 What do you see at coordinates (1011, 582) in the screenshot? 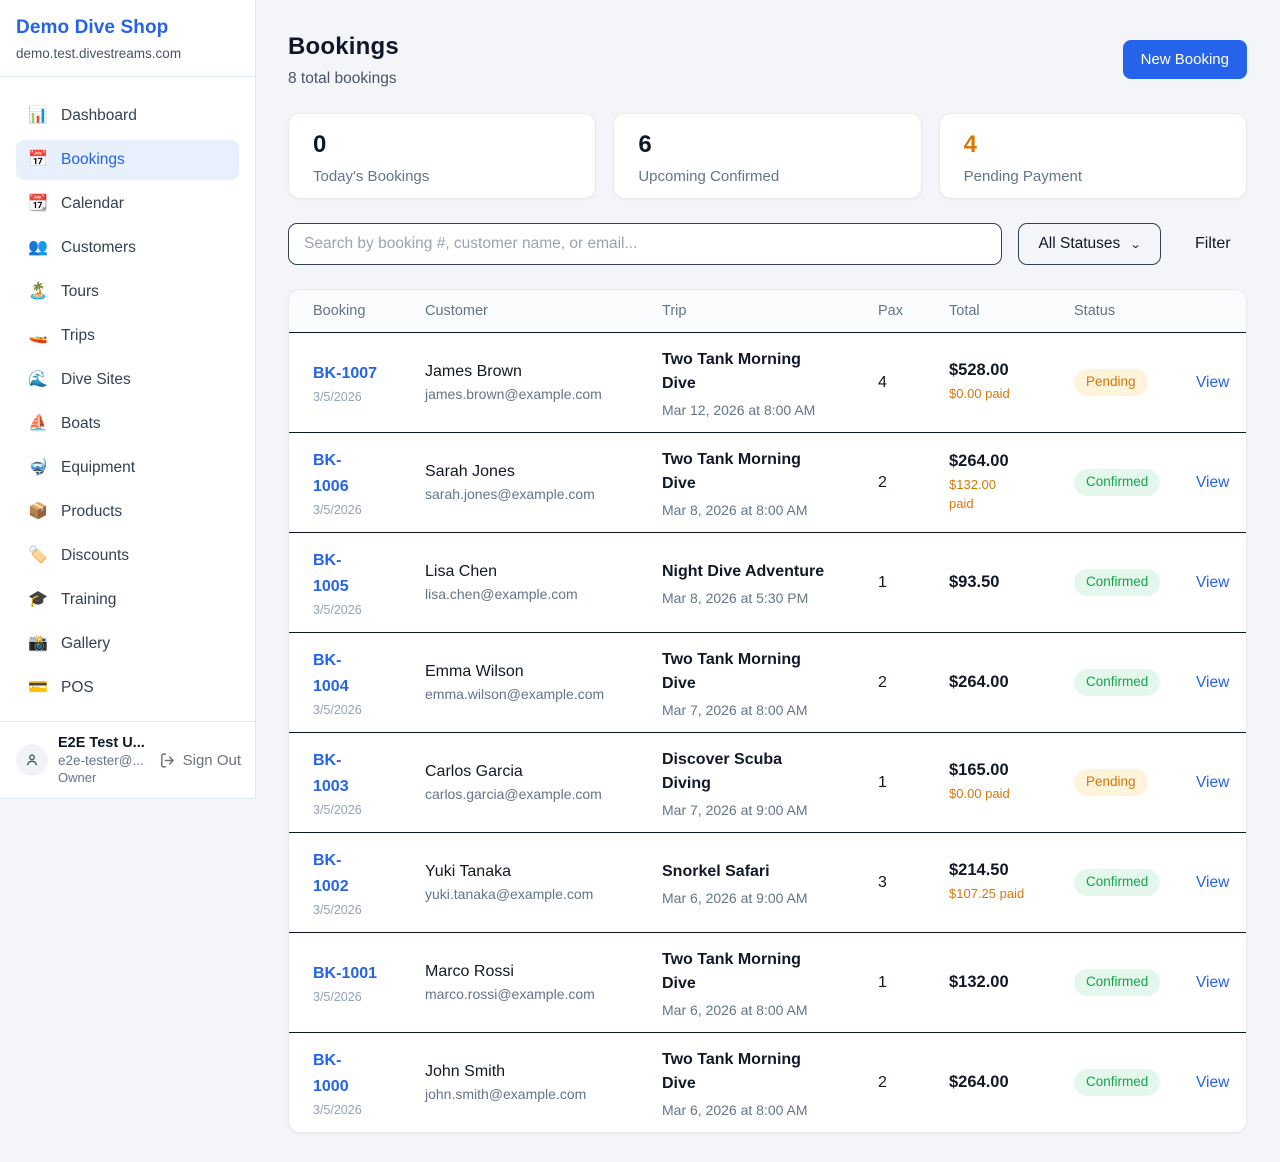
I see `total-cell: $93.50` at bounding box center [1011, 582].